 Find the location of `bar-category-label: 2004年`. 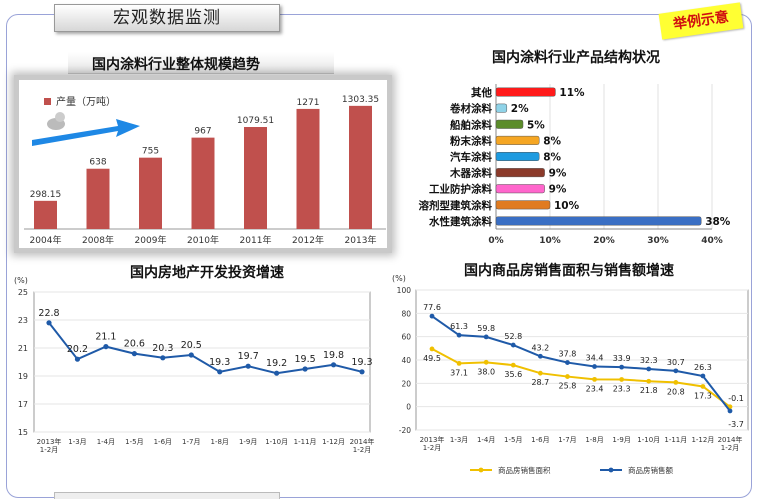

bar-category-label: 2004年 is located at coordinates (46, 240).